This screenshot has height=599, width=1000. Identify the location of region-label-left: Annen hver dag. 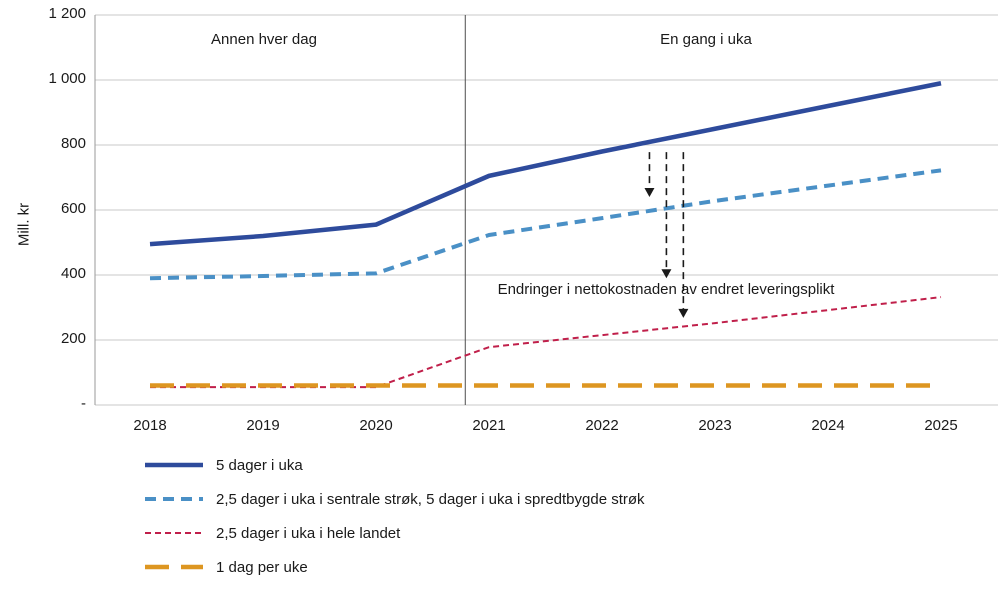
(264, 39).